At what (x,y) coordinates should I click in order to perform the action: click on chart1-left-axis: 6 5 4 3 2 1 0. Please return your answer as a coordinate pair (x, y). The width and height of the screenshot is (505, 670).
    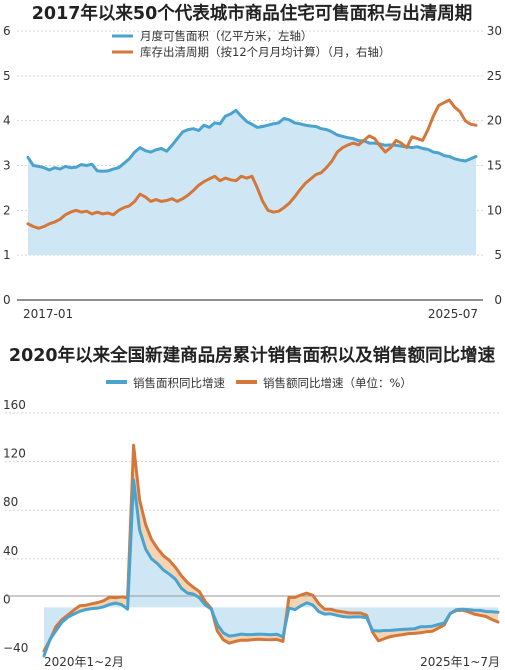
    Looking at the image, I should click on (7, 165).